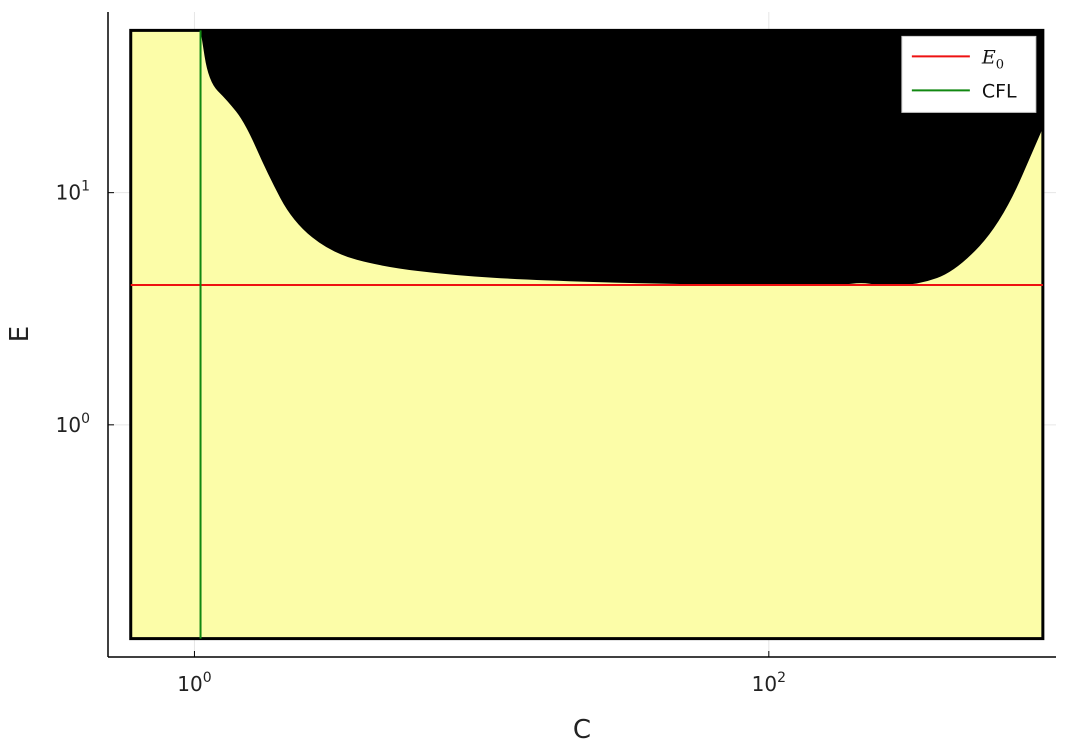  Describe the element at coordinates (73, 192) in the screenshot. I see `y-tick-label: 10¹` at that location.